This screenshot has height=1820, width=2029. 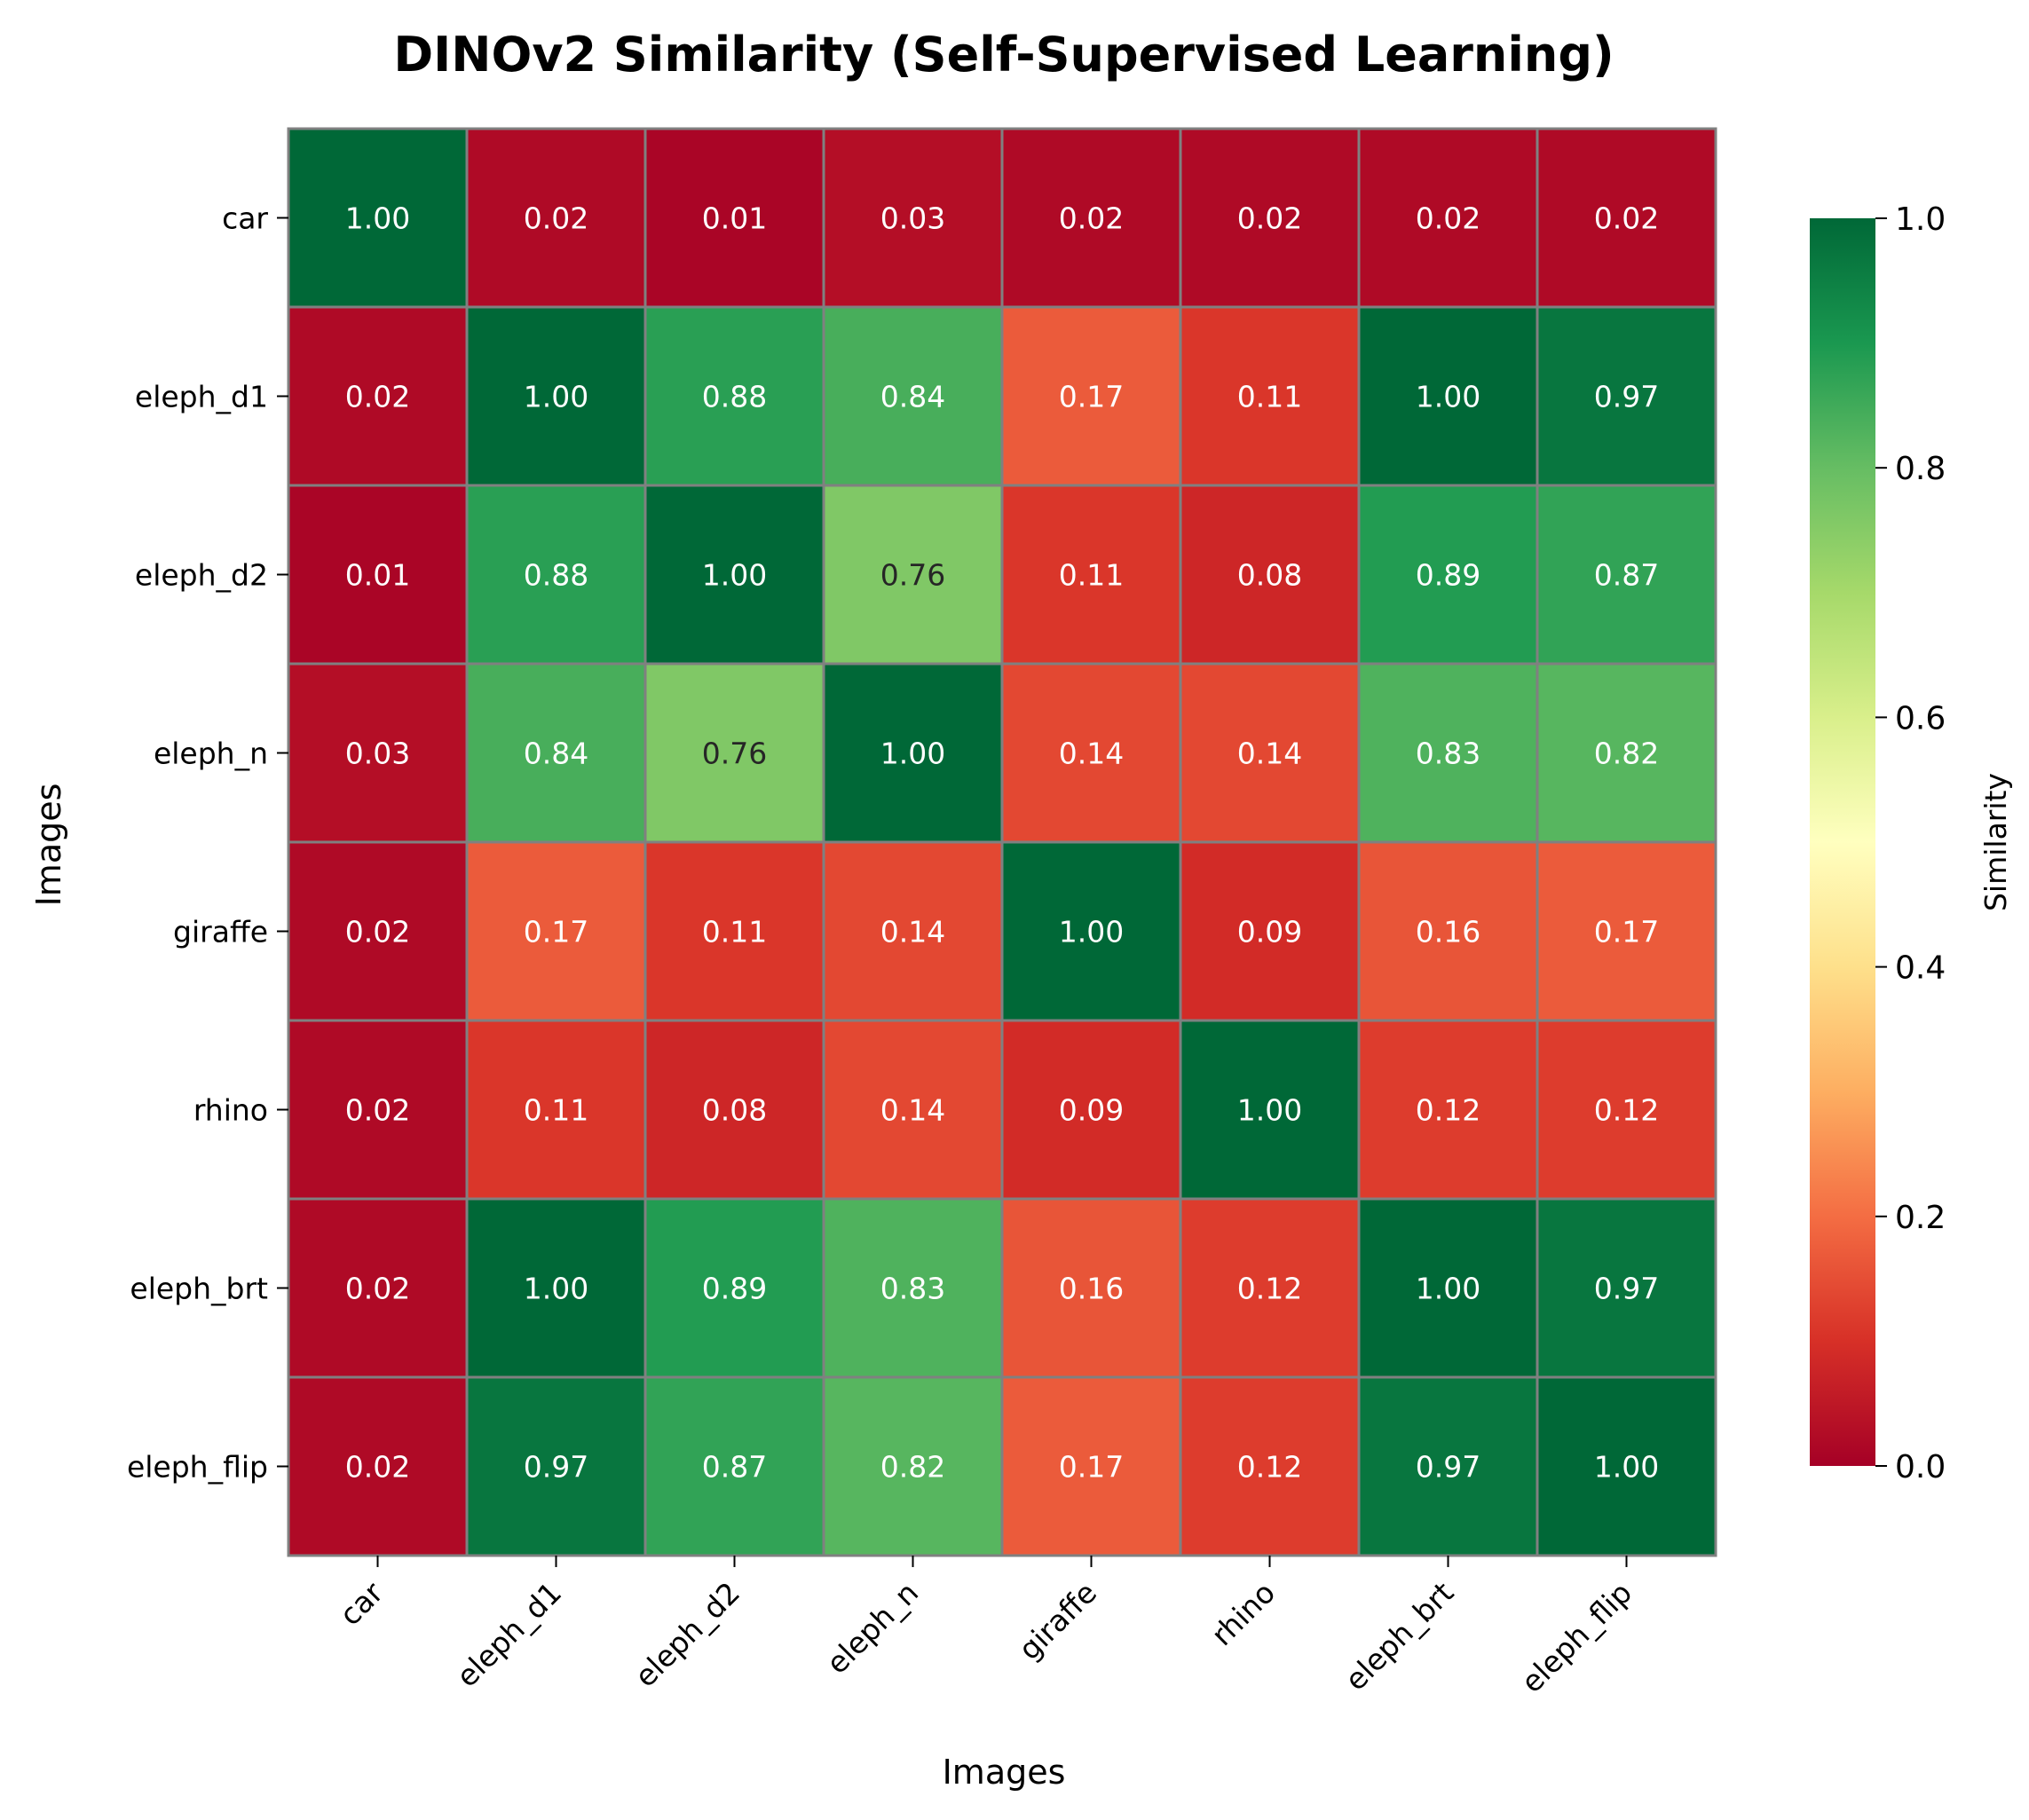 What do you see at coordinates (199, 1289) in the screenshot?
I see `y-tick-label: eleph_brt` at bounding box center [199, 1289].